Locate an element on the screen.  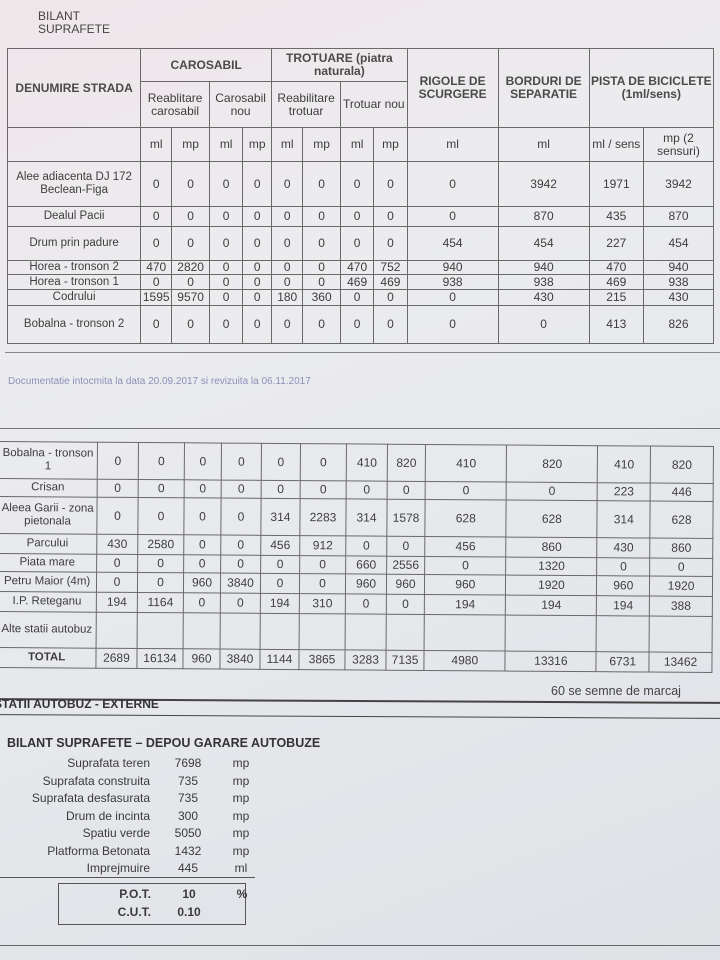
header-carosabil-nou: Carosabil nou is located at coordinates (240, 104).